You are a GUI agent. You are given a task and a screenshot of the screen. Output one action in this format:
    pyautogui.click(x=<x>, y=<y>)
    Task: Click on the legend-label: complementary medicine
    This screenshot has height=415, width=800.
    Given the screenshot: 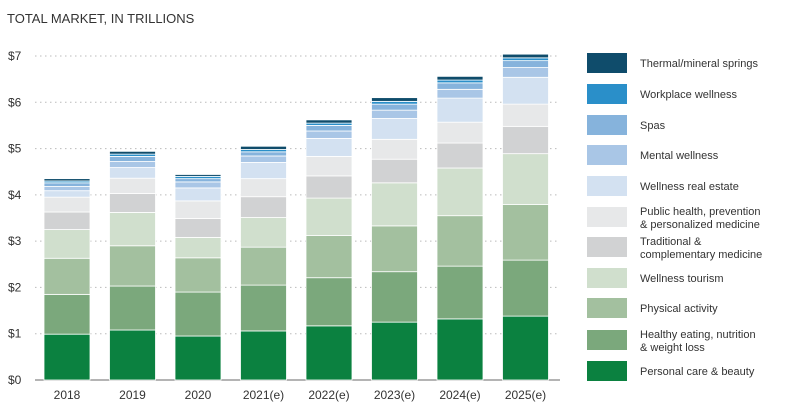 What is the action you would take?
    pyautogui.click(x=701, y=255)
    